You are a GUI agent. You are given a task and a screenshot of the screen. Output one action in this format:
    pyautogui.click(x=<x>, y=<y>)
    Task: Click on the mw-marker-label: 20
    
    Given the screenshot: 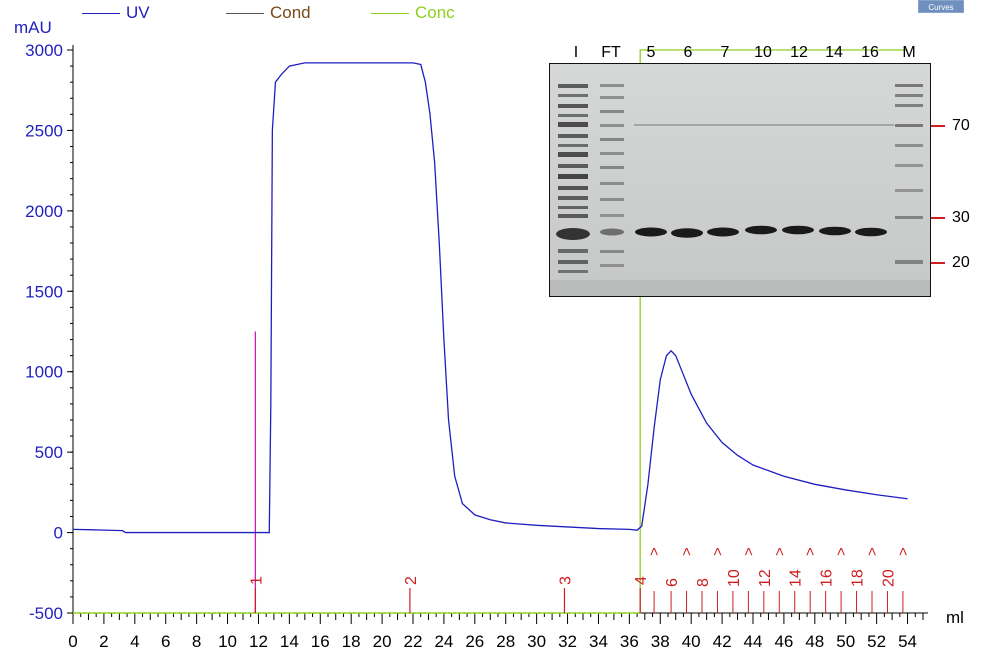 What is the action you would take?
    pyautogui.click(x=961, y=262)
    